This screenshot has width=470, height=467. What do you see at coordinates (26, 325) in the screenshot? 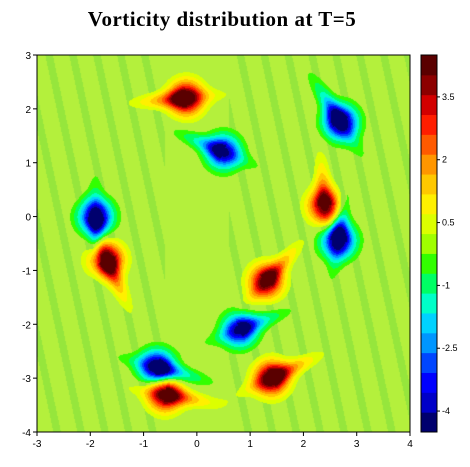
I see `y-tick-label: -2` at bounding box center [26, 325].